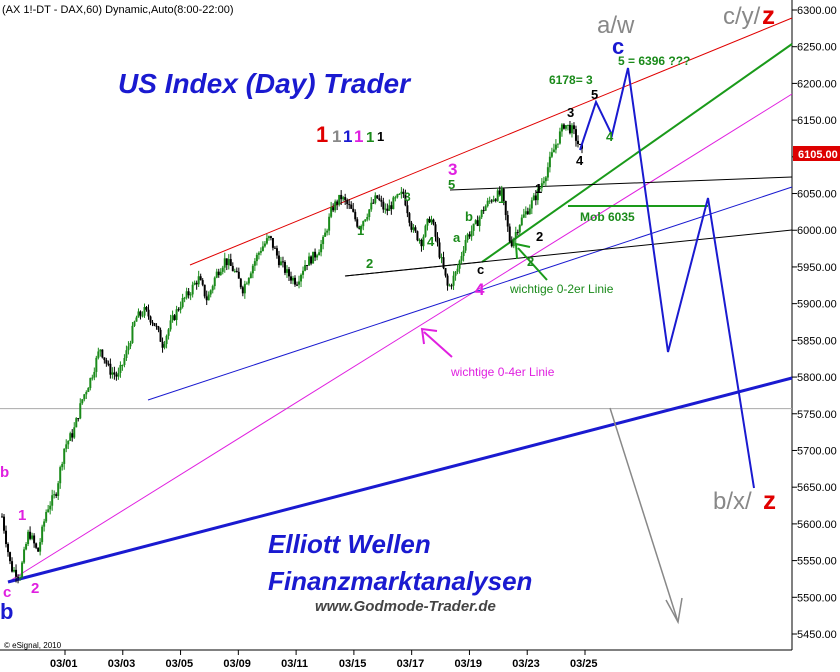 The image size is (840, 672). I want to click on blue-projection-path, so click(667, 278).